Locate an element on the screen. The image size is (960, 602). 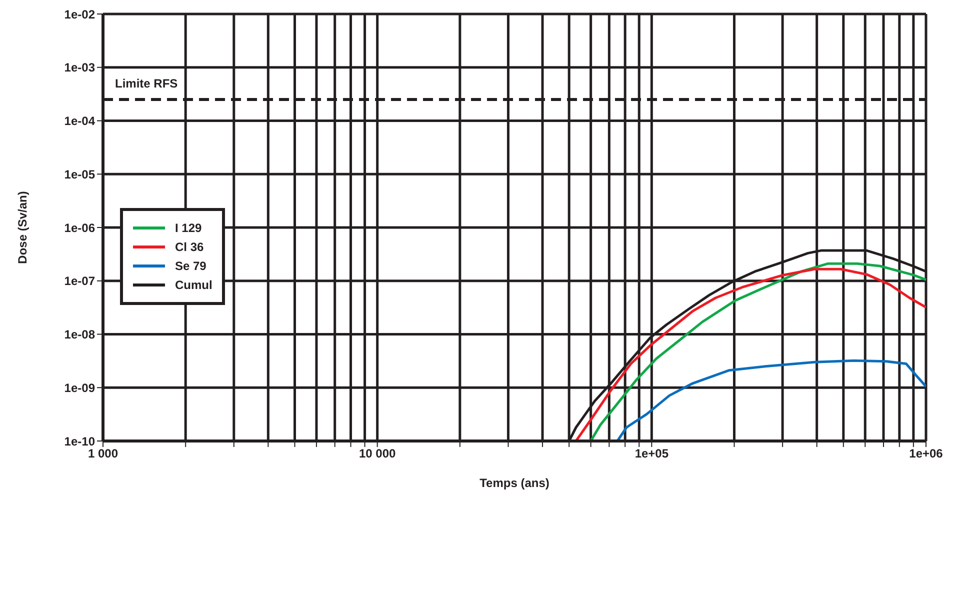
legend-label: Cumul is located at coordinates (193, 285).